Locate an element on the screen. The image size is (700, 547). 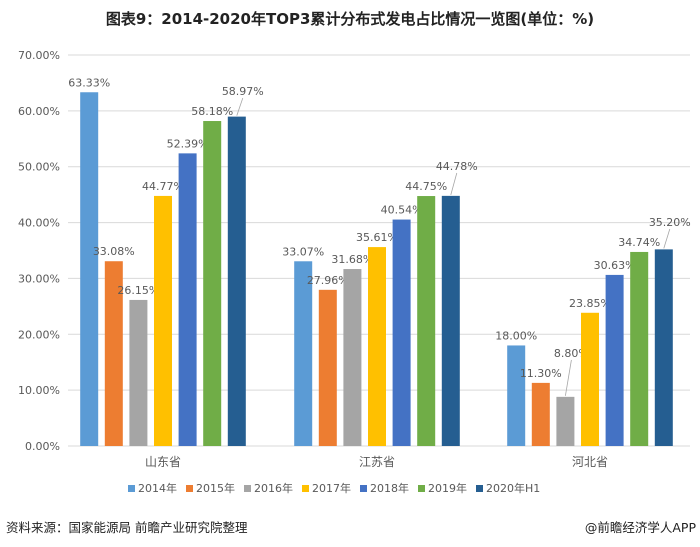
data-label: 58.18% is located at coordinates (212, 111).